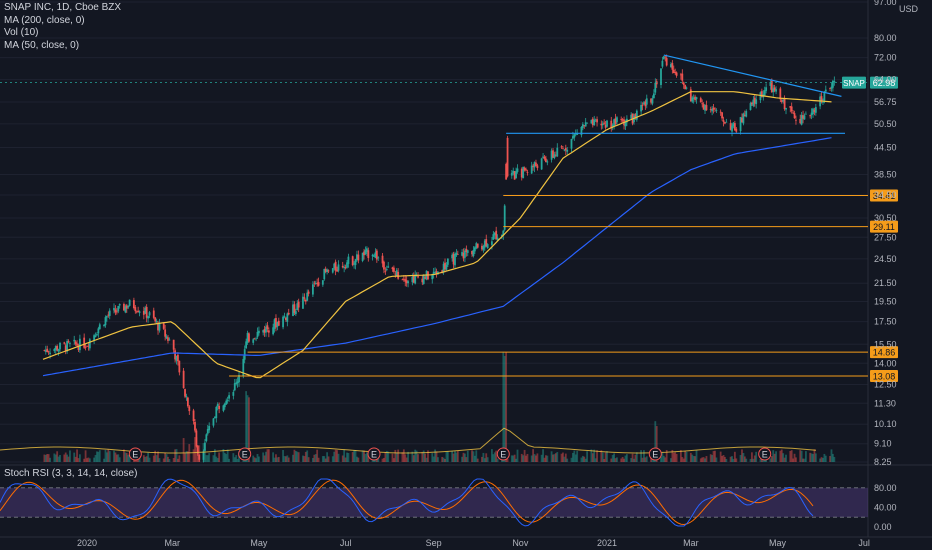 Image resolution: width=932 pixels, height=550 pixels. I want to click on earnings-marker-circle, so click(135, 454).